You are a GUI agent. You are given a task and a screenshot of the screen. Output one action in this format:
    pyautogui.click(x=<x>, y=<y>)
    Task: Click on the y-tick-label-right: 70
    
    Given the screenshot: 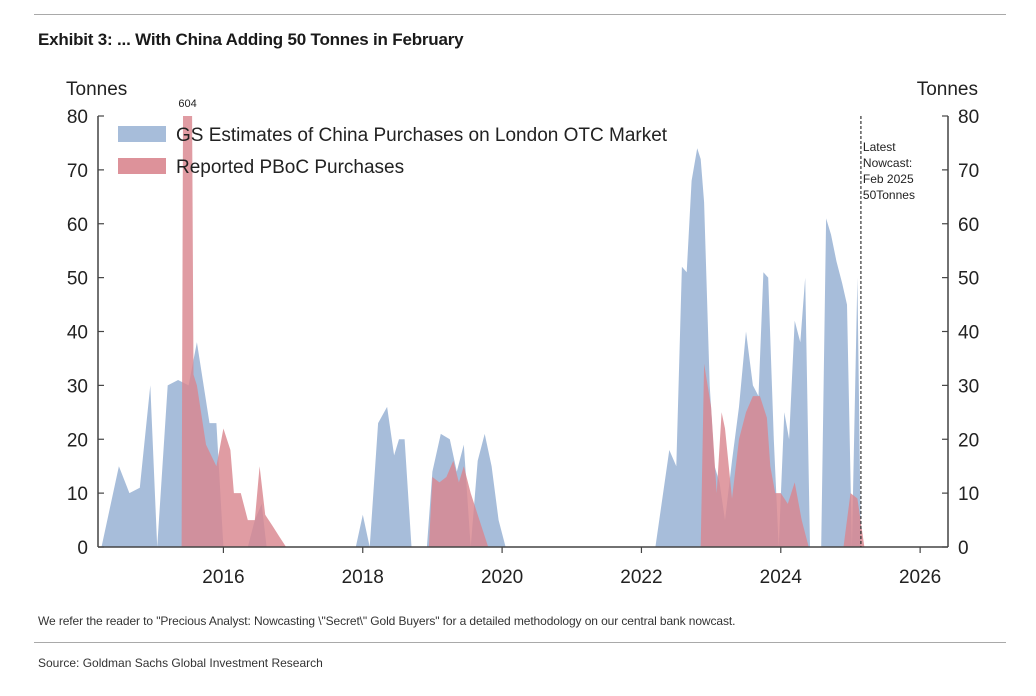 What is the action you would take?
    pyautogui.click(x=968, y=171)
    